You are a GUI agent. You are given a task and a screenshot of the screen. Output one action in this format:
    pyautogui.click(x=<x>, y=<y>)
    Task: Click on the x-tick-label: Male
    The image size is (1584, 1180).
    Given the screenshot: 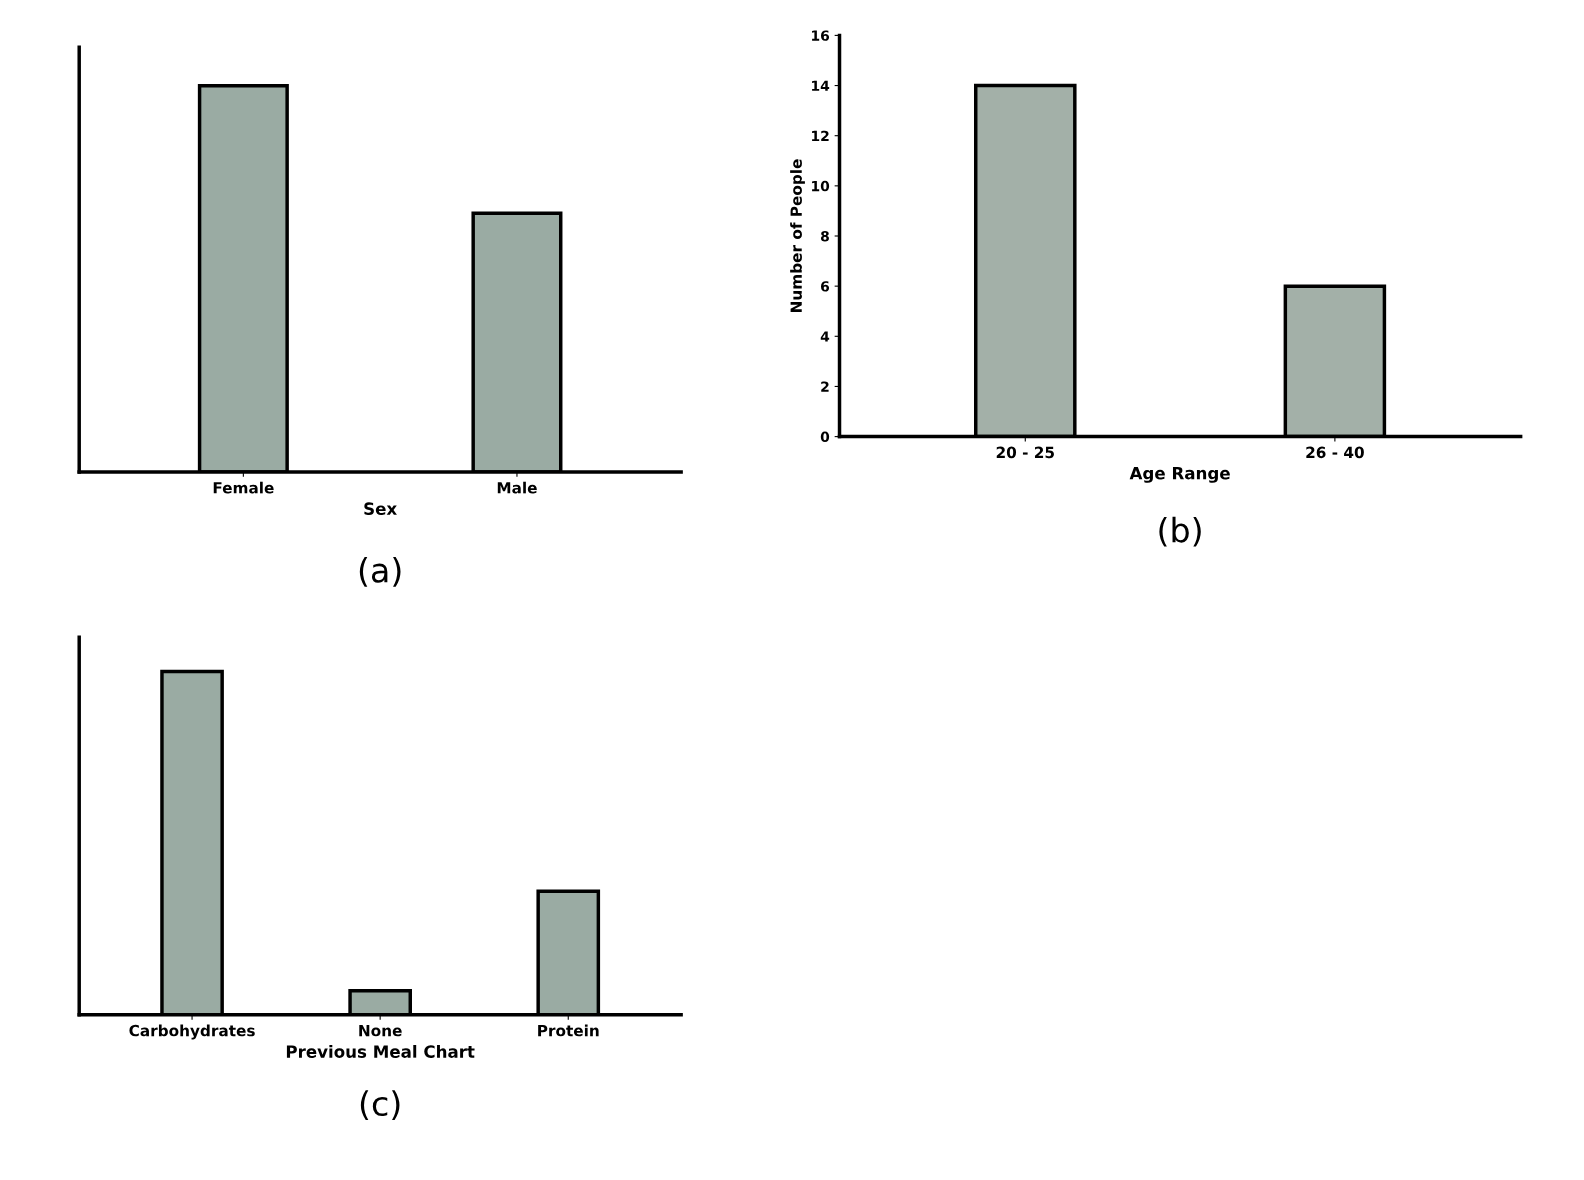 What is the action you would take?
    pyautogui.click(x=517, y=487)
    